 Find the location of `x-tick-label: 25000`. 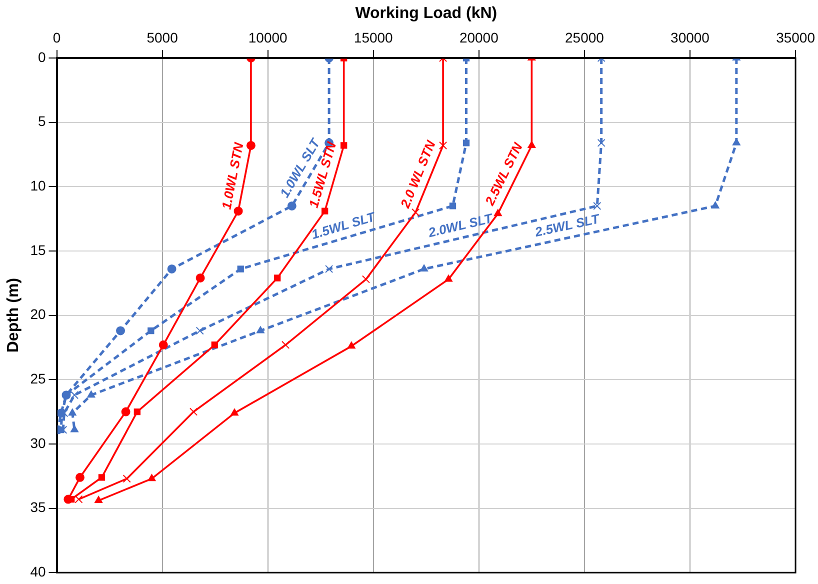

x-tick-label: 25000 is located at coordinates (584, 37).